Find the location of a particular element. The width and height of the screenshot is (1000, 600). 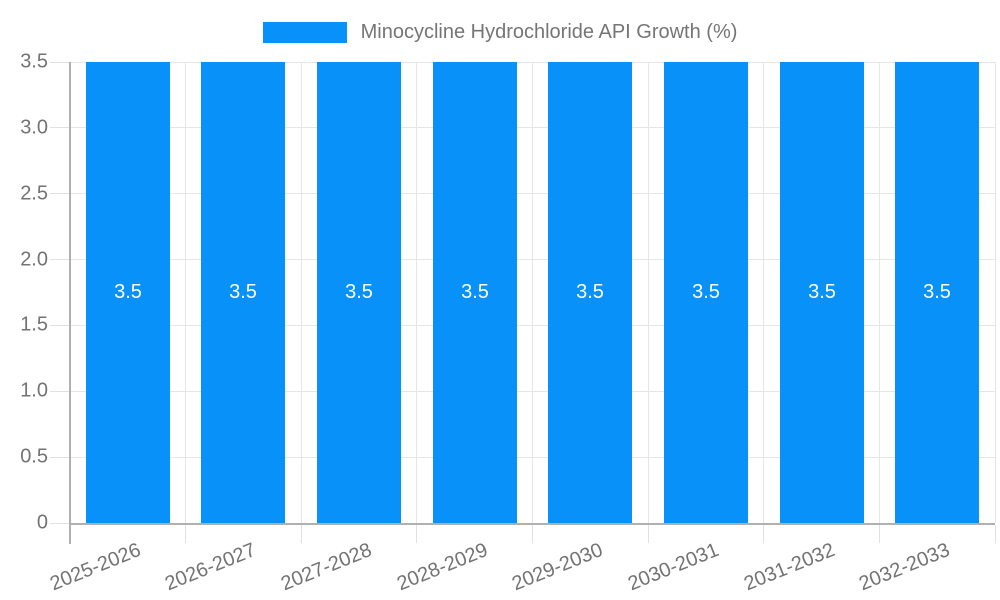

legend: Minocycline Hydrochloride API Growth (%) is located at coordinates (500, 32).